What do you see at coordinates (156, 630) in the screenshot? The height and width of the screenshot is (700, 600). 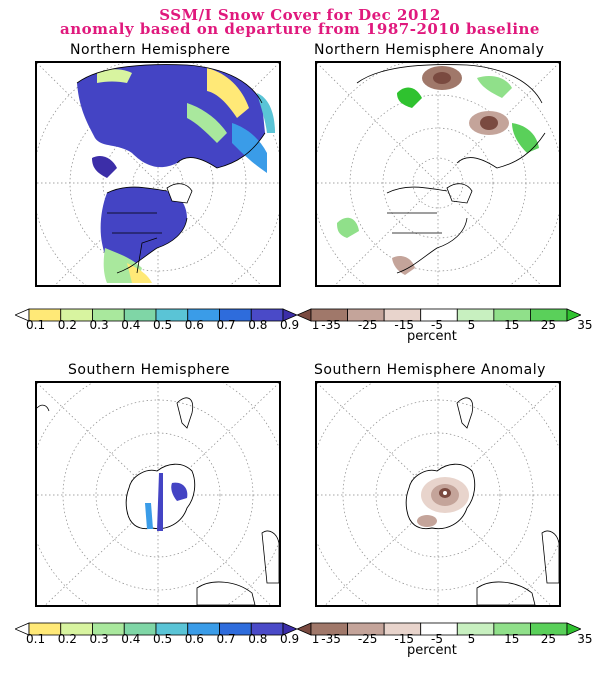 I see `snow-cover-colorbar-bottom` at bounding box center [156, 630].